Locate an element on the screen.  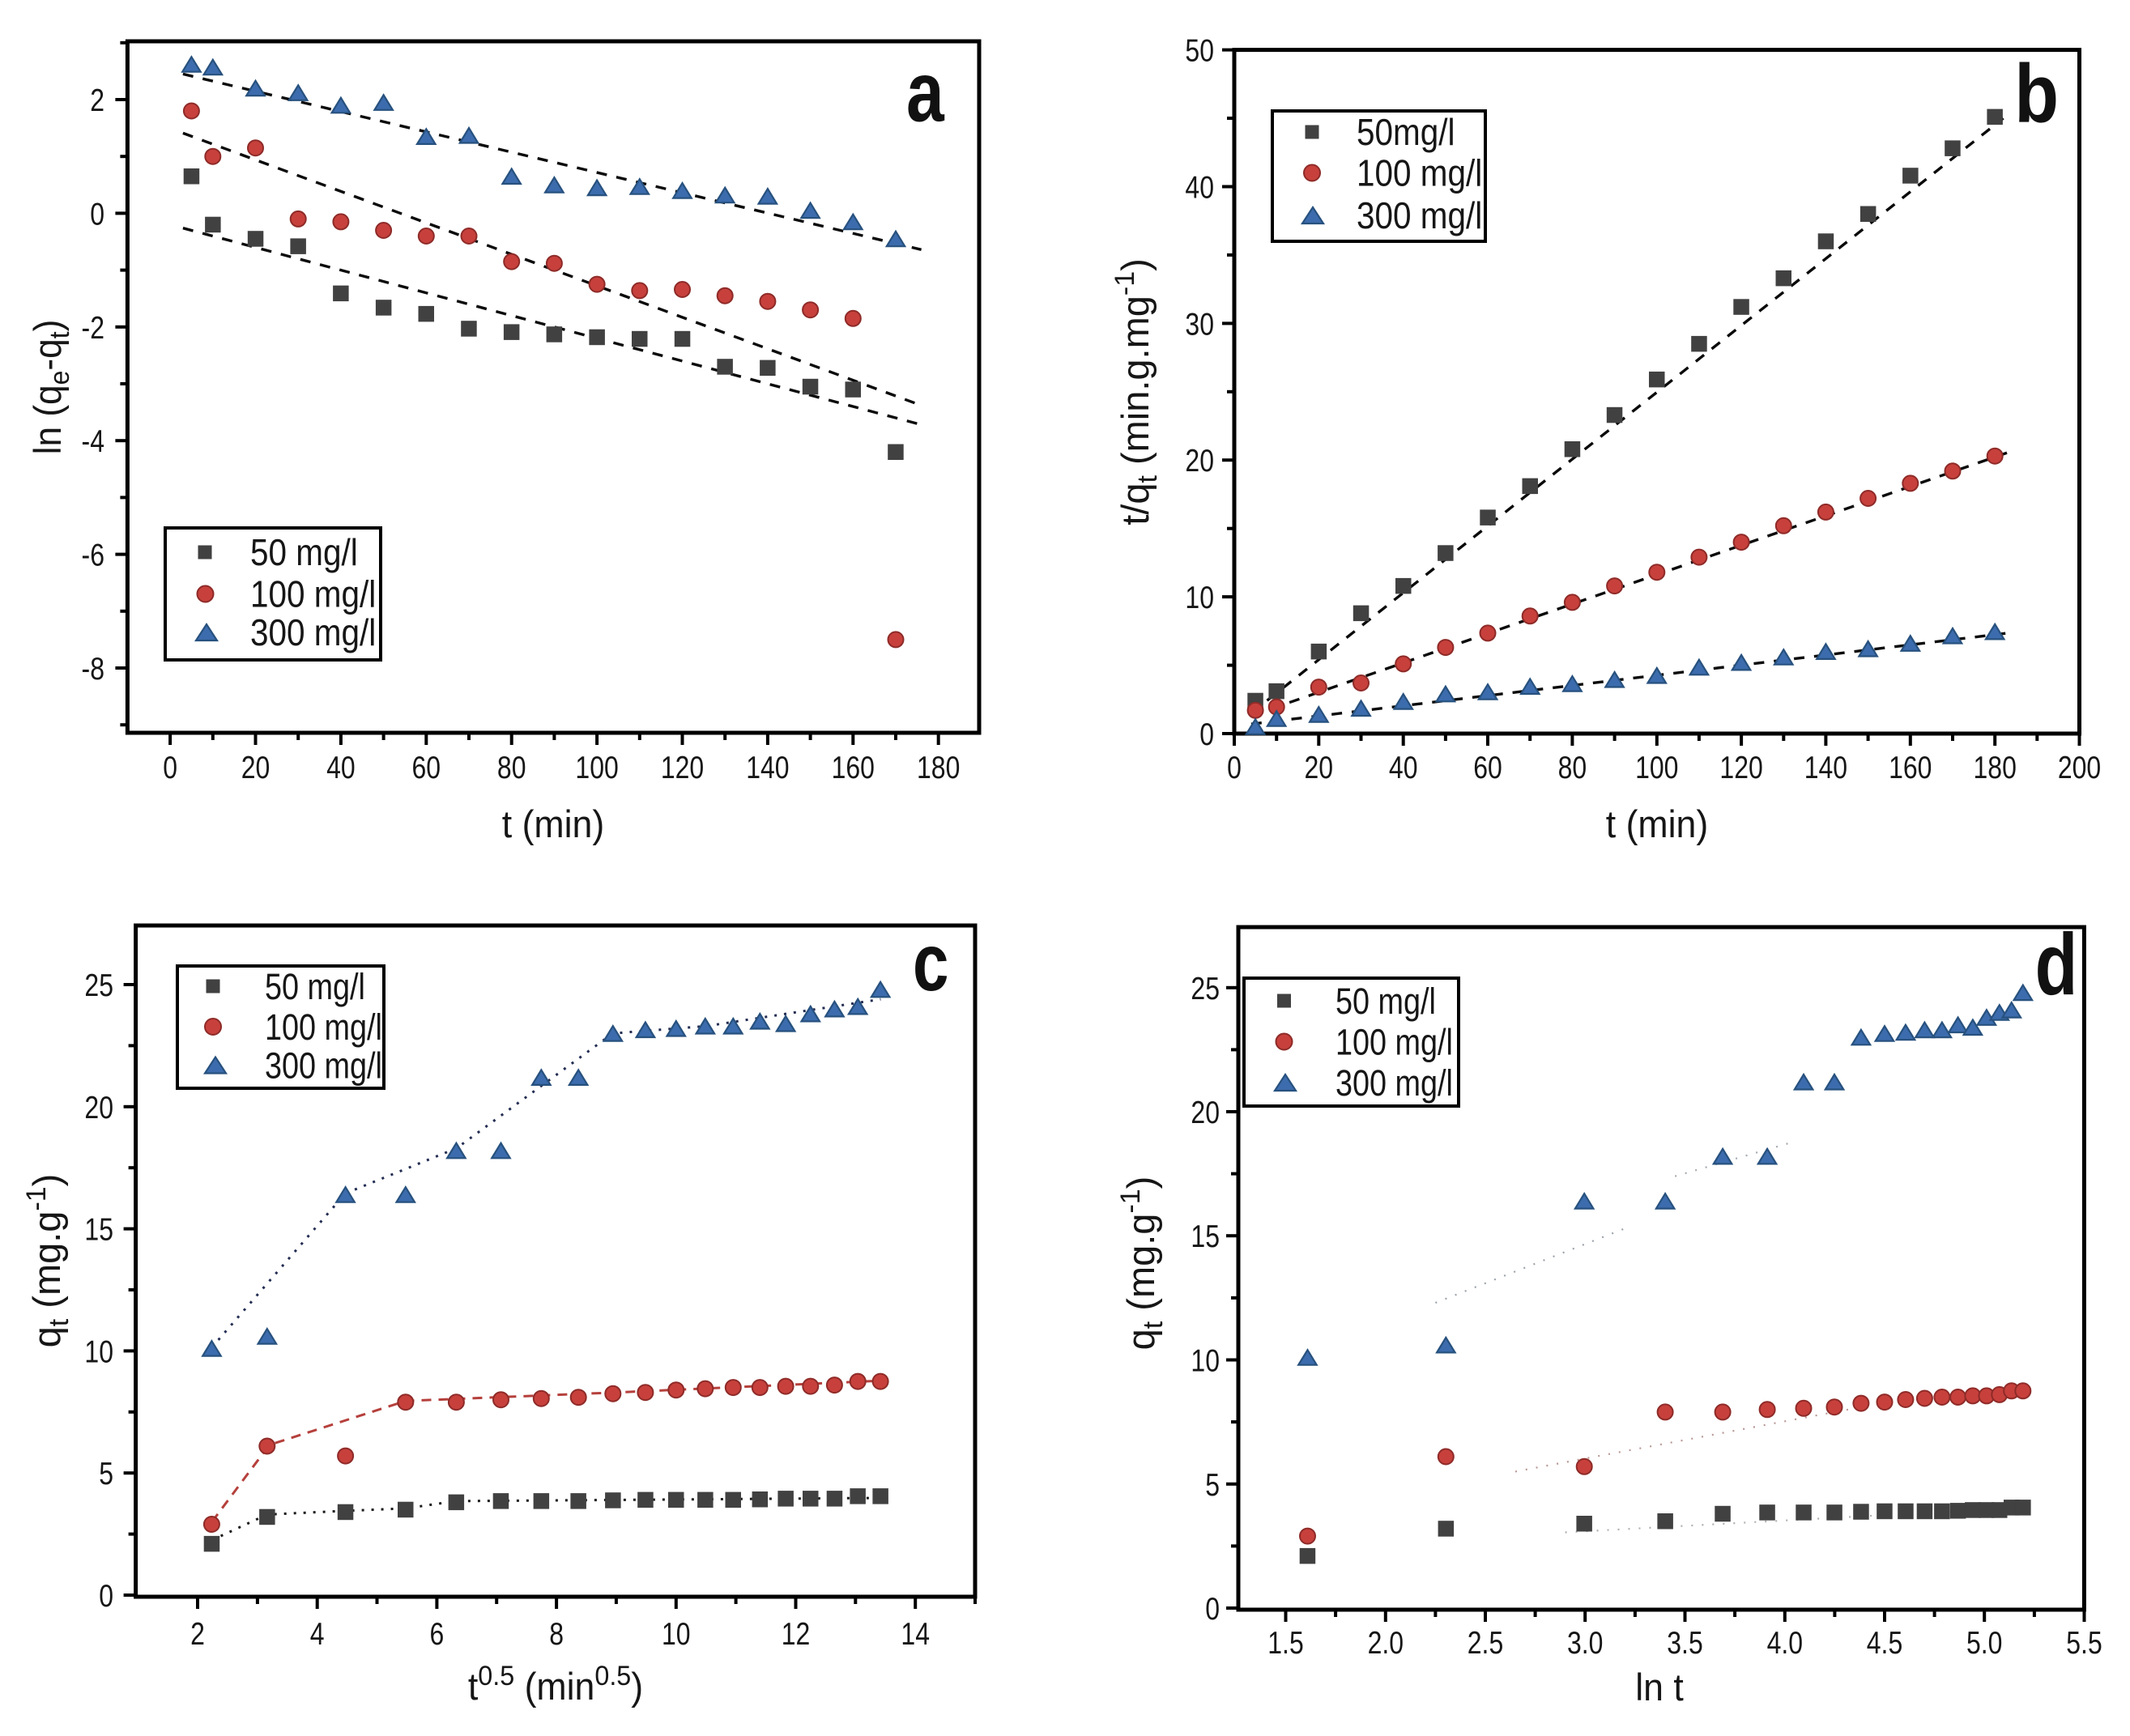
svg-text: 50 is located at coordinates (1199, 51).